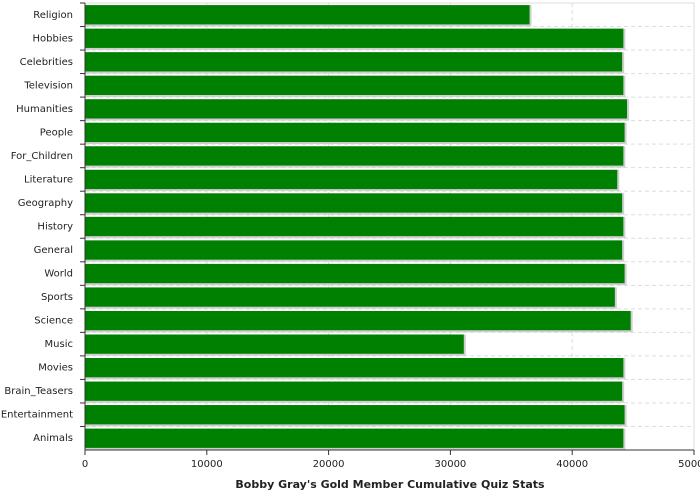 This screenshot has height=500, width=700. Describe the element at coordinates (58, 274) in the screenshot. I see `y-tick-label: World` at that location.